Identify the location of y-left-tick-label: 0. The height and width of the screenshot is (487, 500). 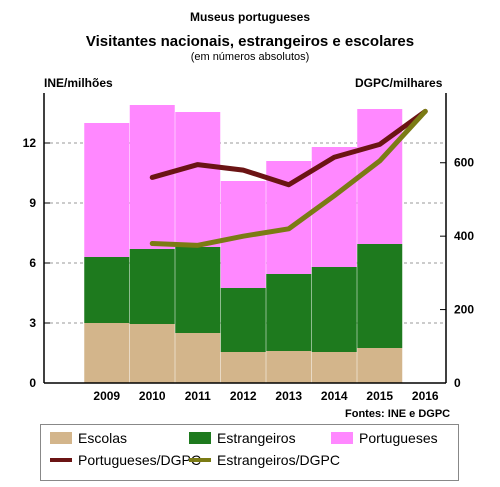
(32, 383).